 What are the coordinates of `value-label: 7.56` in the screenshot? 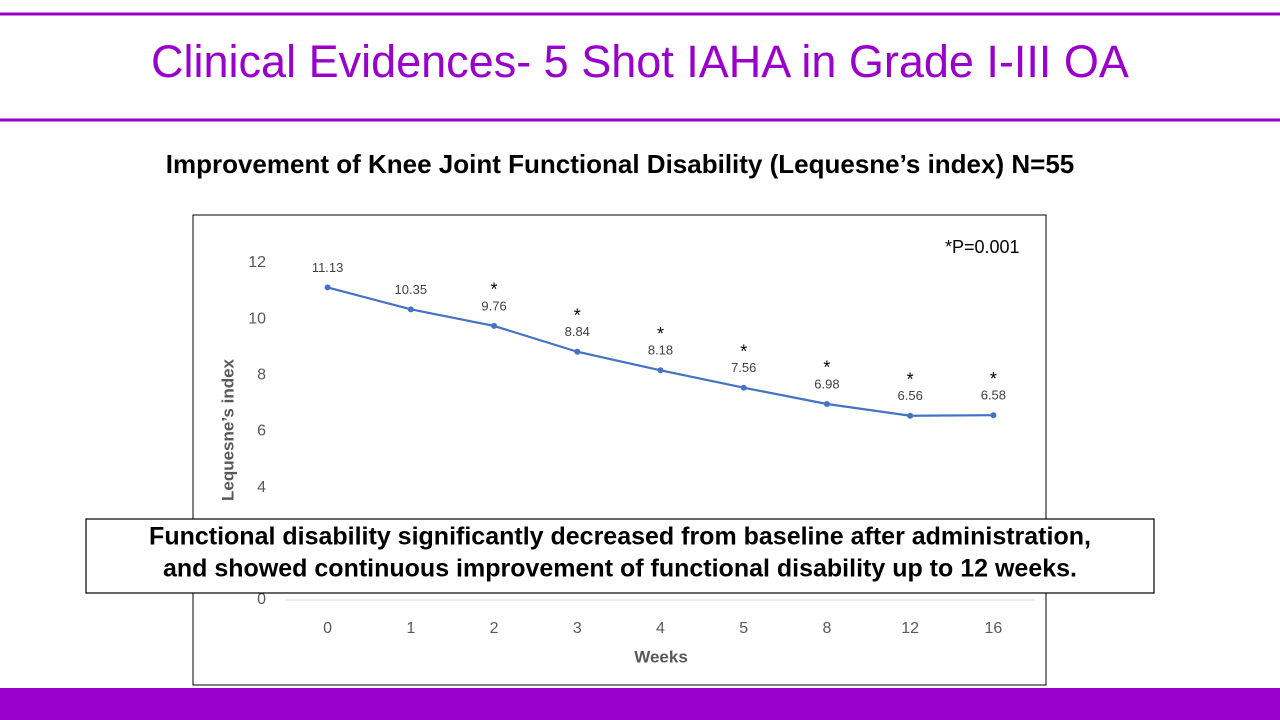 It's located at (743, 367).